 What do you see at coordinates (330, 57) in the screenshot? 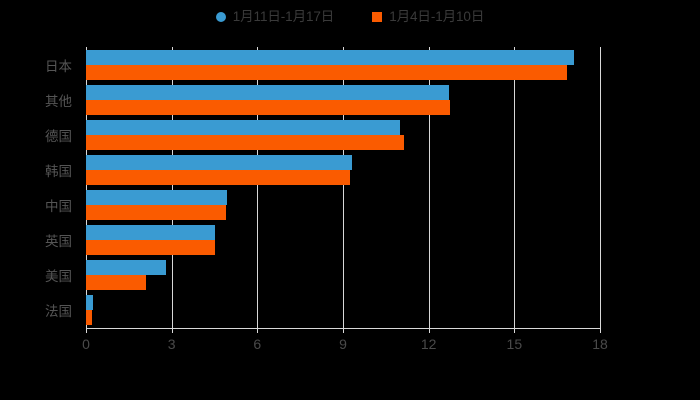
I see `bar-日本-series-0` at bounding box center [330, 57].